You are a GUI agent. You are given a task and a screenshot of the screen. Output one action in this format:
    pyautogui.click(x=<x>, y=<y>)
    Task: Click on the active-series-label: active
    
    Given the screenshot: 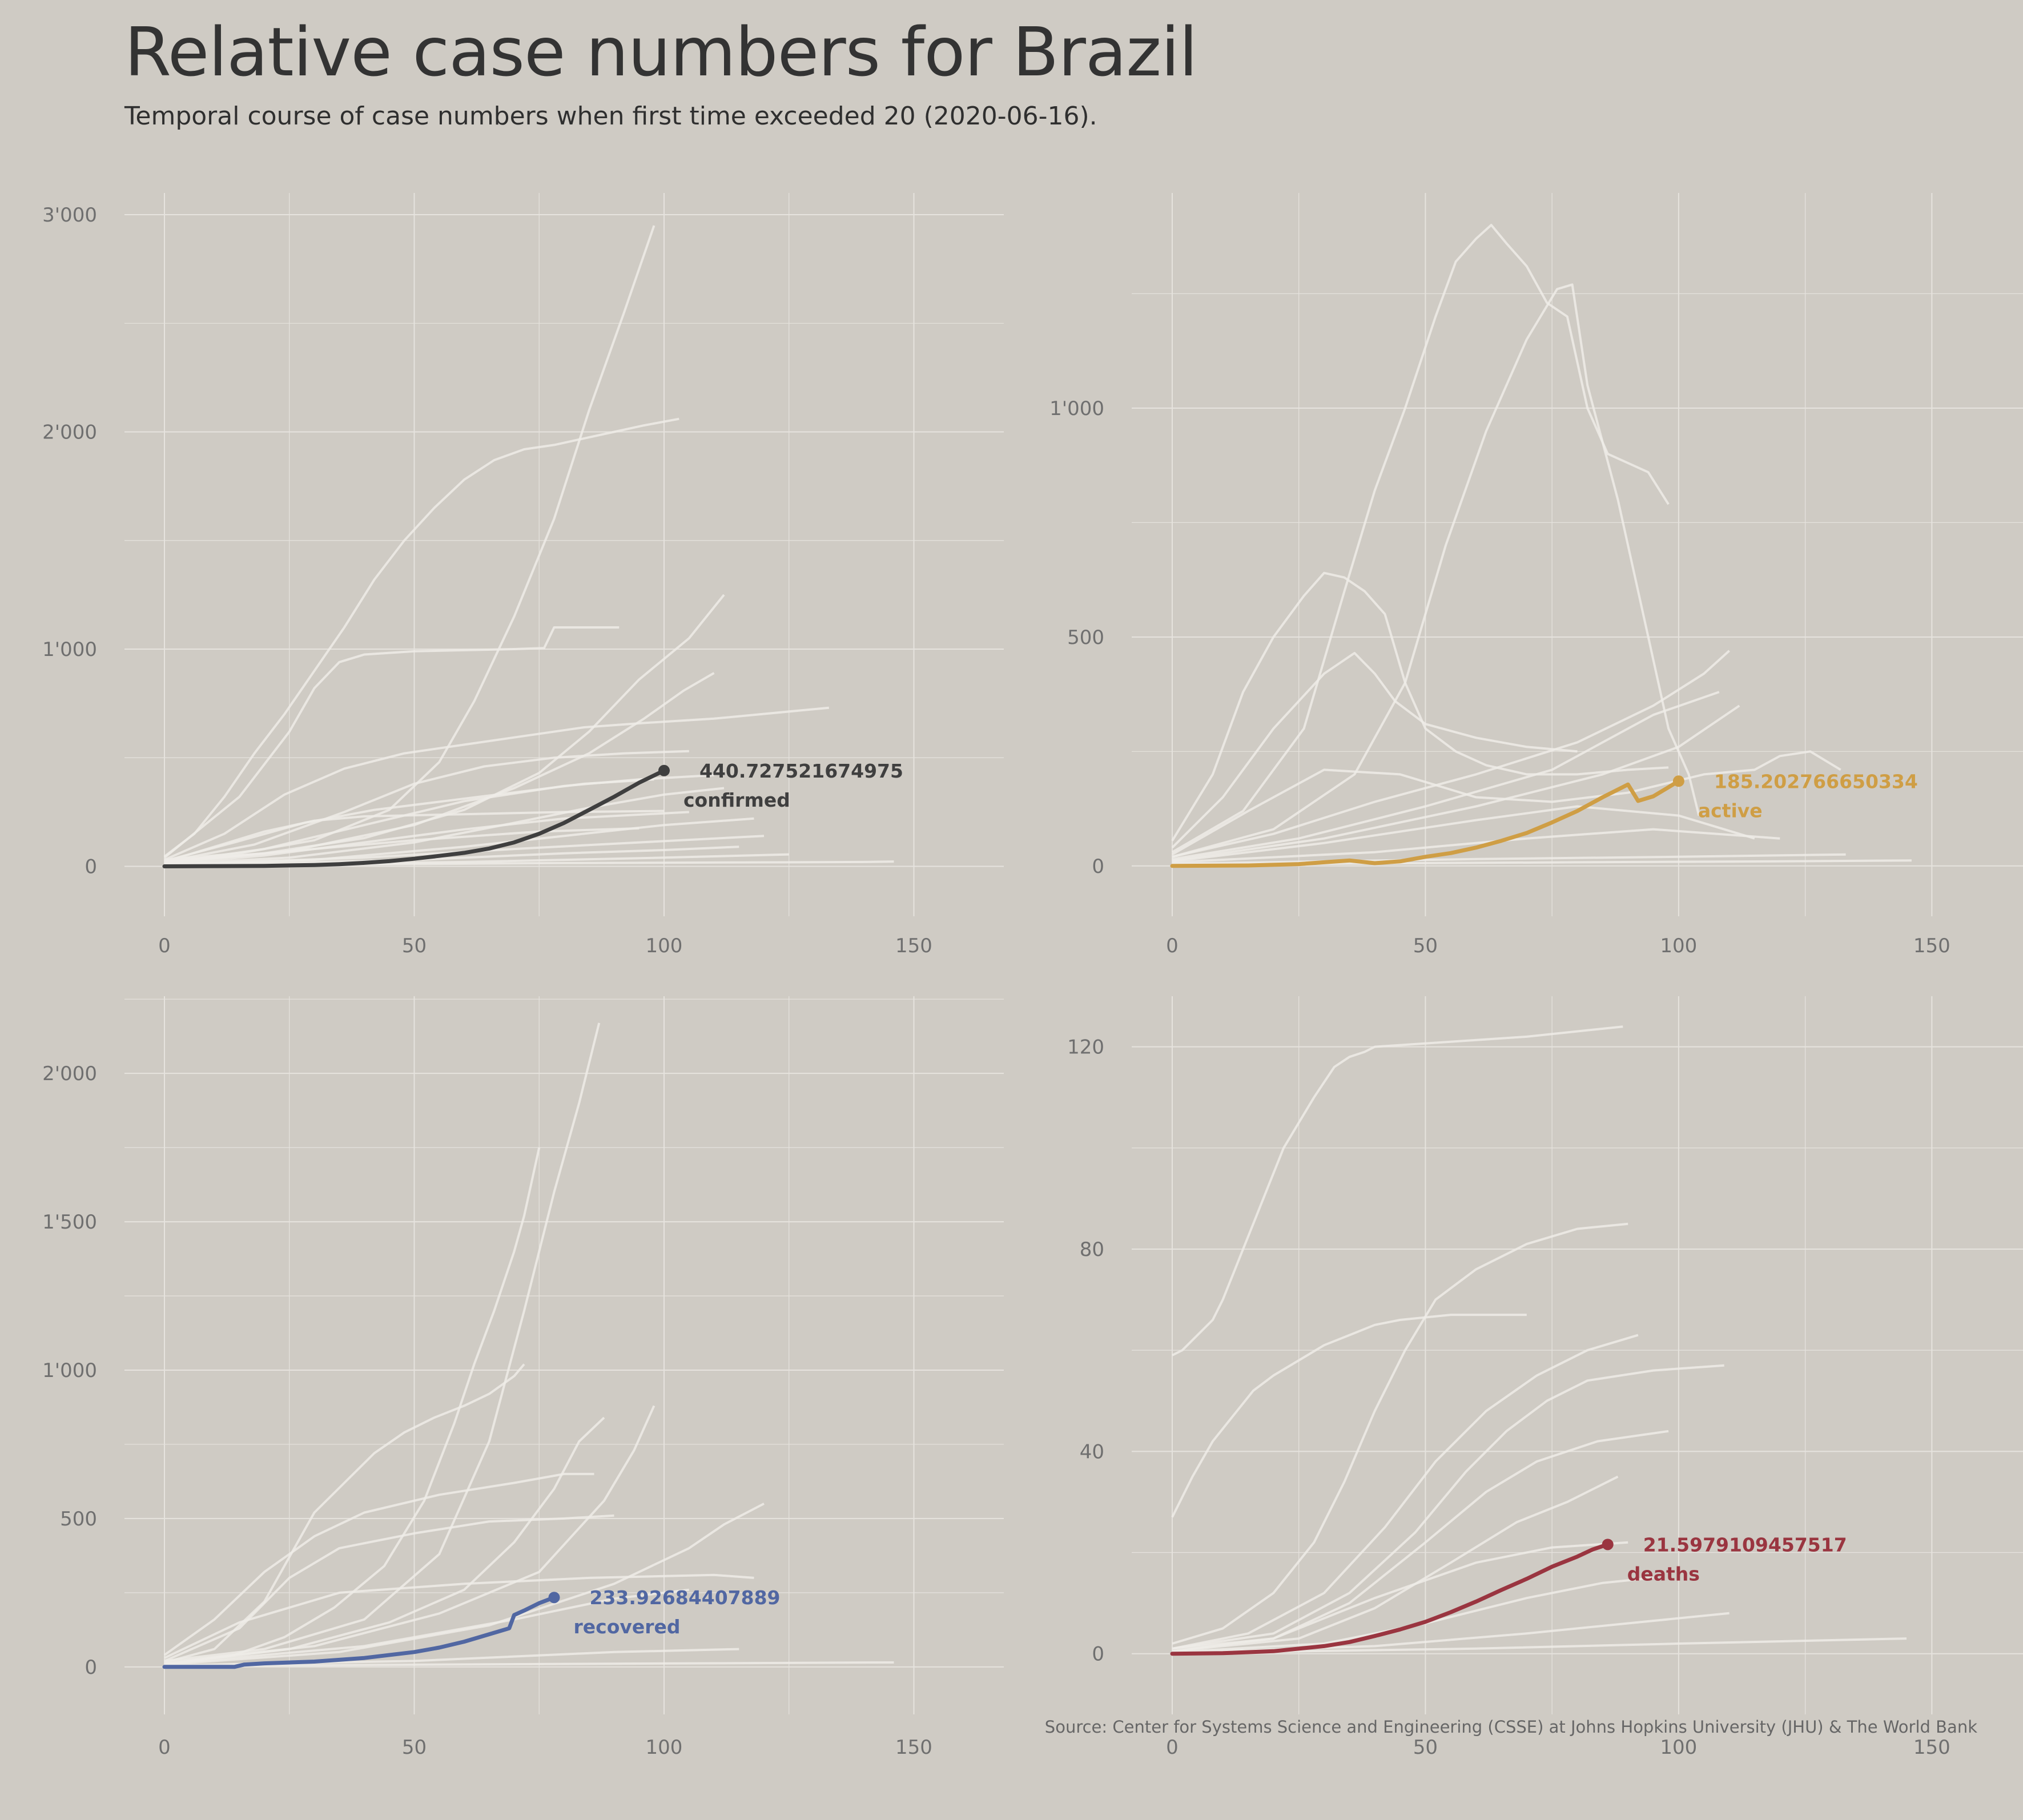 What is the action you would take?
    pyautogui.click(x=1730, y=810)
    